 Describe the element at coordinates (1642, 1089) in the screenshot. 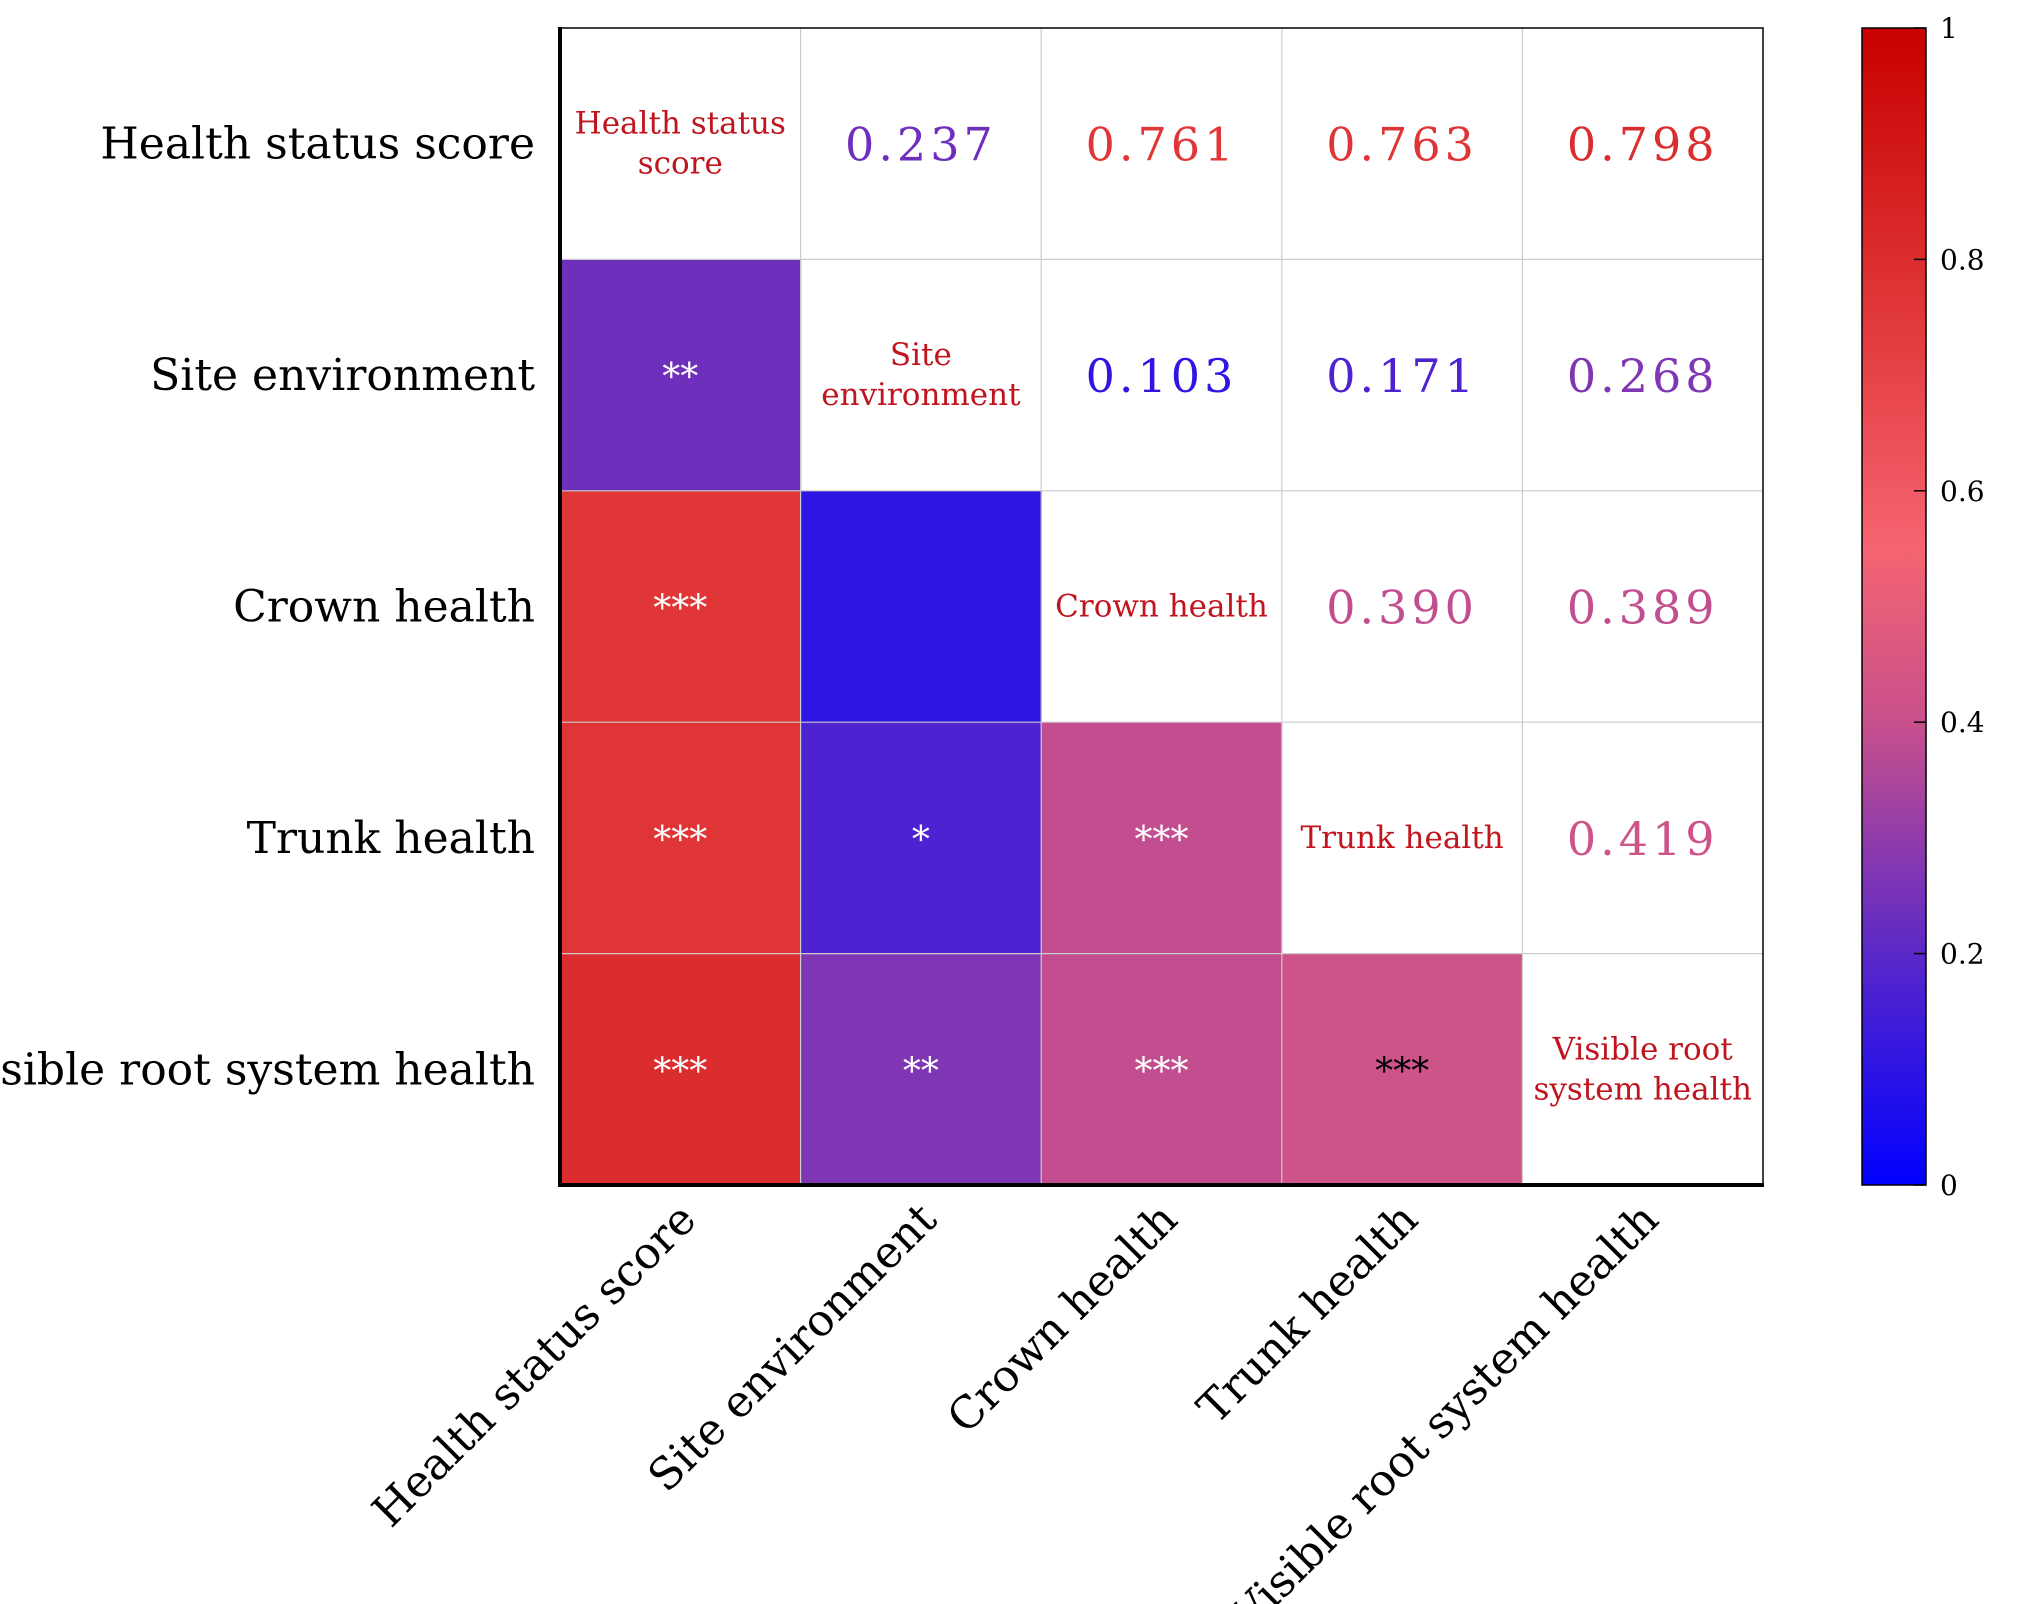

I see `diagonal-label: system health` at that location.